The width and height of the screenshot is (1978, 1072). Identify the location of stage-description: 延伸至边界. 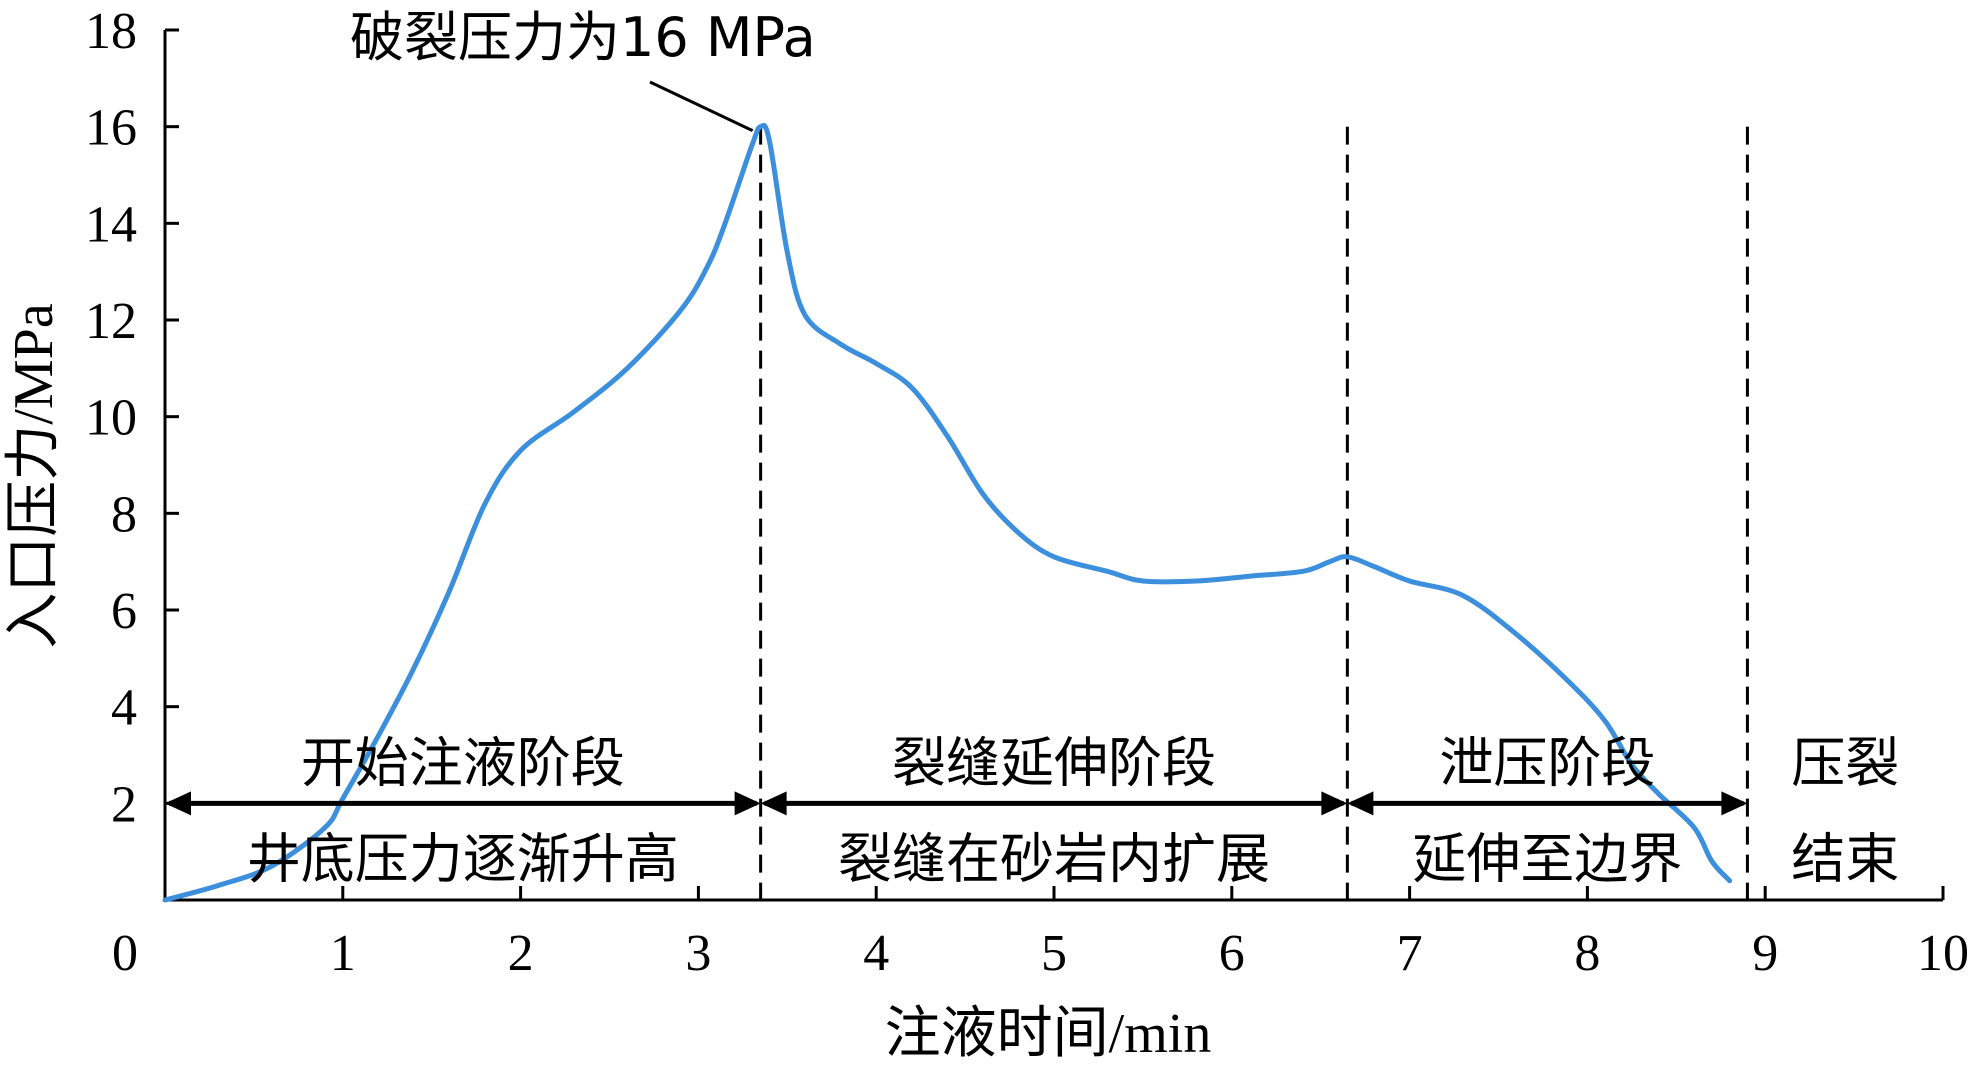
(1547, 858).